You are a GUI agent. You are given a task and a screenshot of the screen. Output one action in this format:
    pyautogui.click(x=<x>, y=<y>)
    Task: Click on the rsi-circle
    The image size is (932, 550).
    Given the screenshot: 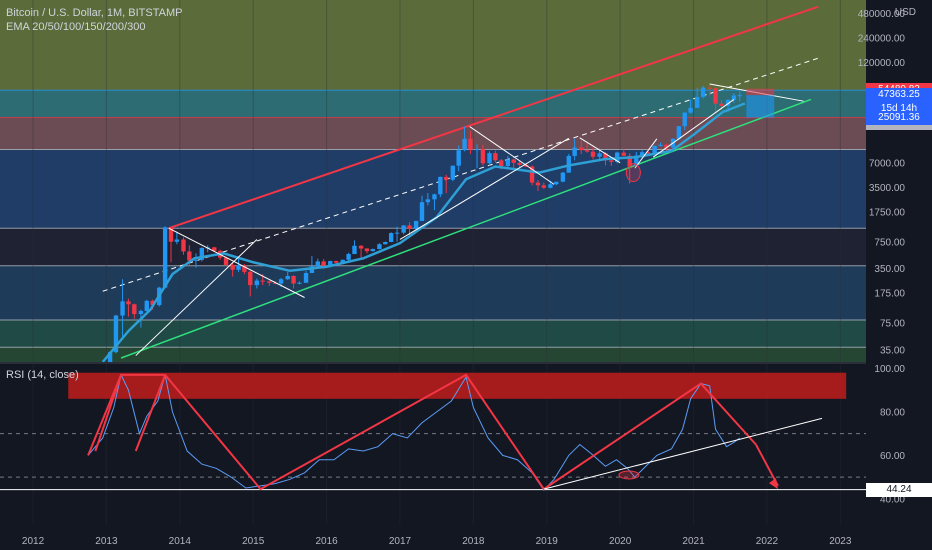 What is the action you would take?
    pyautogui.click(x=629, y=475)
    